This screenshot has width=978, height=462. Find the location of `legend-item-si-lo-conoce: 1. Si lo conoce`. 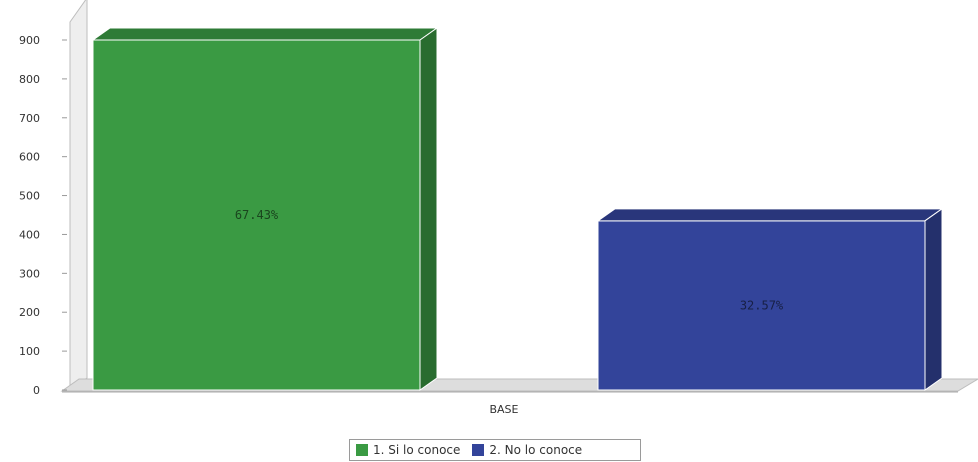

legend-item-si-lo-conoce: 1. Si lo conoce is located at coordinates (408, 450).